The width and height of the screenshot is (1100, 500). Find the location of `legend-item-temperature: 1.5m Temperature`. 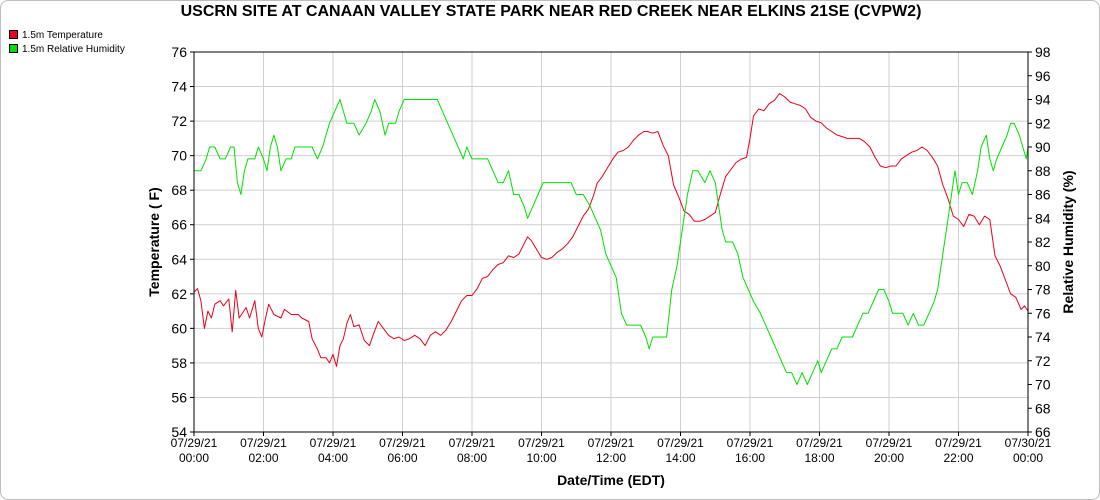

legend-item-temperature: 1.5m Temperature is located at coordinates (67, 36).